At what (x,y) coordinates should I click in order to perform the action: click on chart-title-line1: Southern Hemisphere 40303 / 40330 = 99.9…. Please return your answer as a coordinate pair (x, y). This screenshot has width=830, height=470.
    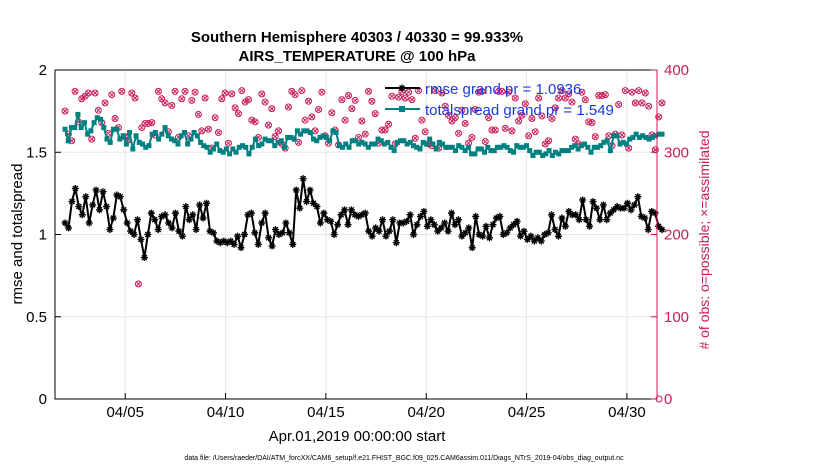
    Looking at the image, I should click on (357, 37).